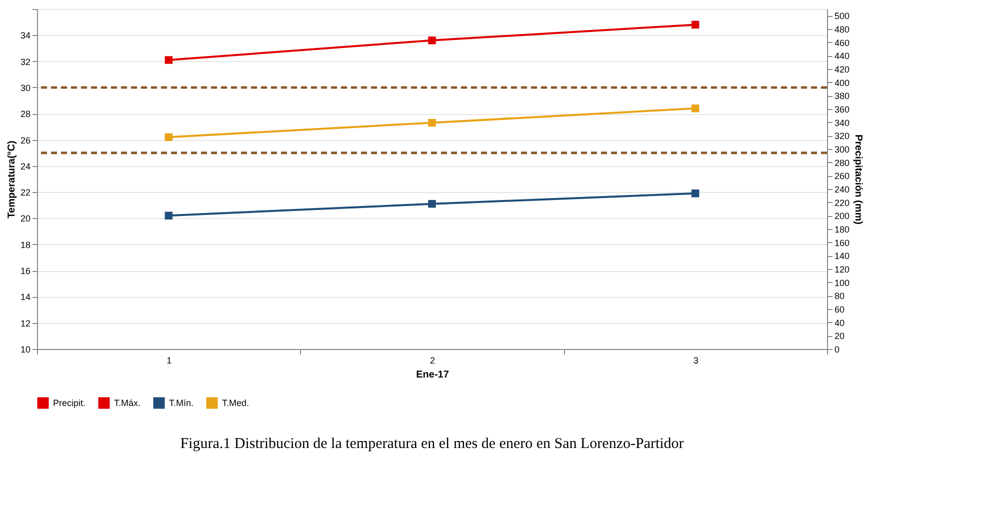 This screenshot has width=982, height=509. I want to click on y2-axis-title: Precipitación (mm), so click(858, 179).